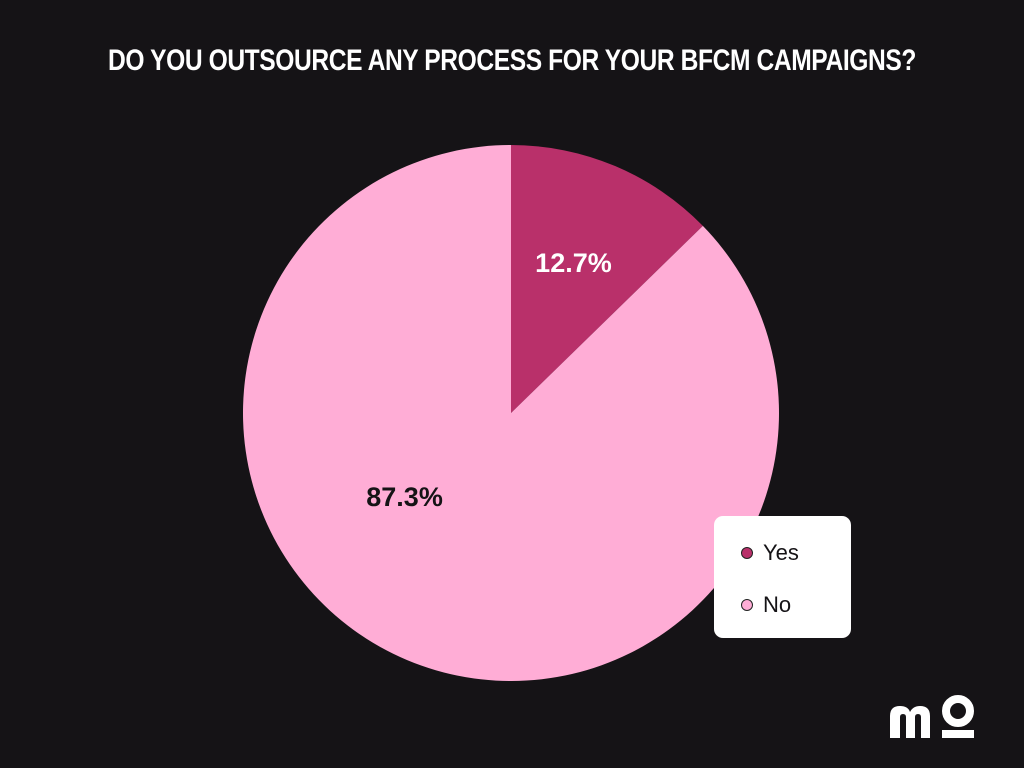 The image size is (1024, 768). Describe the element at coordinates (747, 605) in the screenshot. I see `legend-swatch-no` at that location.